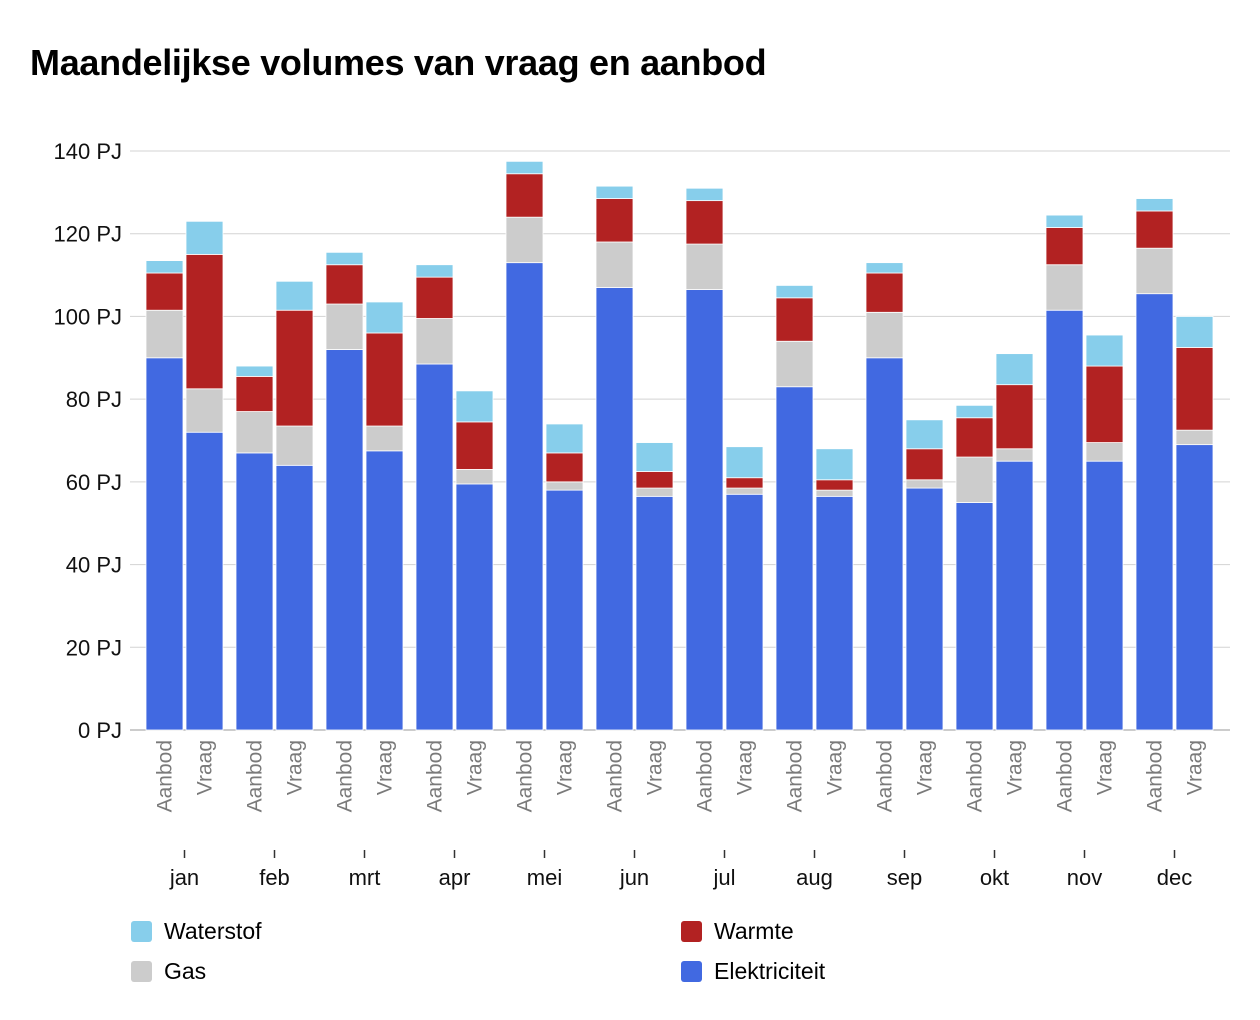 This screenshot has width=1260, height=1020. What do you see at coordinates (794, 319) in the screenshot?
I see `bar-aanbod-aug-warmte` at bounding box center [794, 319].